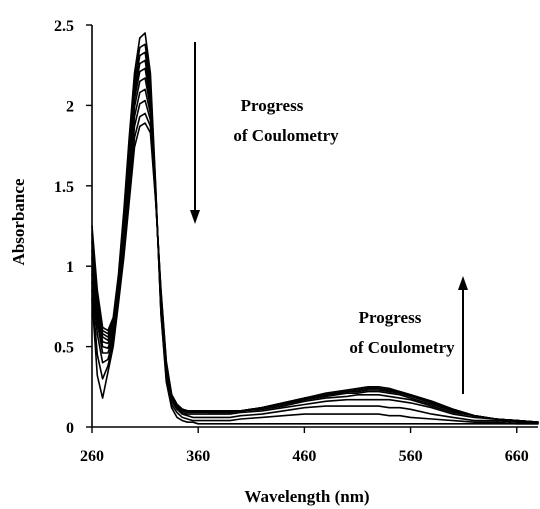 The width and height of the screenshot is (540, 509). I want to click on arrow-up-head-icon, so click(463, 283).